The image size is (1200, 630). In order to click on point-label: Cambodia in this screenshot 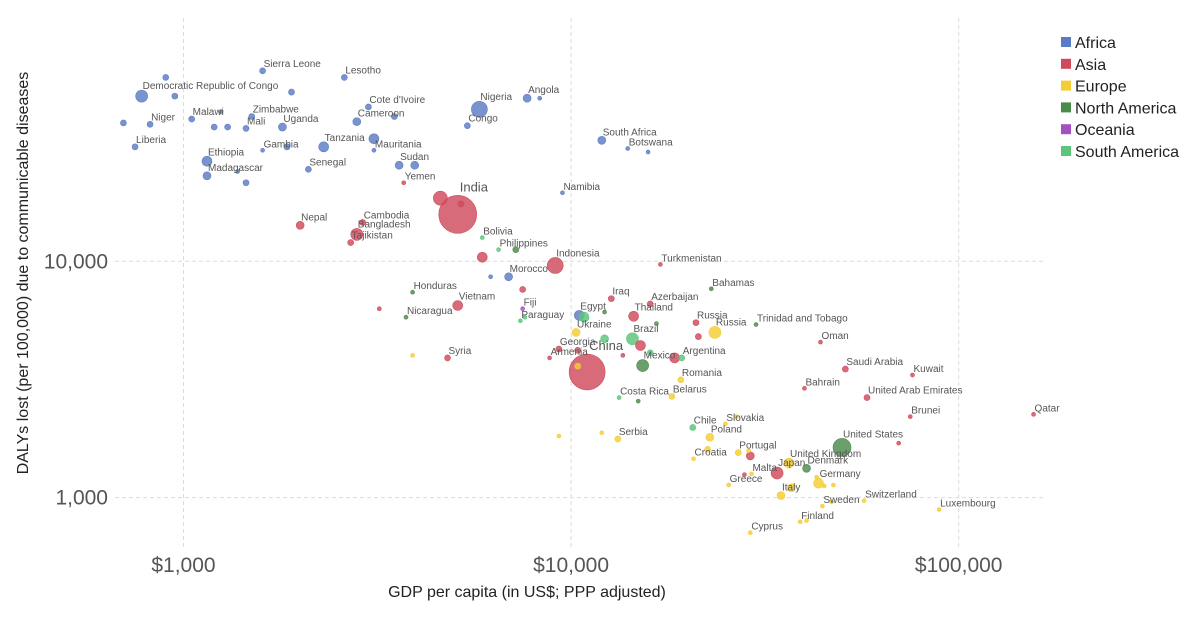, I will do `click(387, 215)`.